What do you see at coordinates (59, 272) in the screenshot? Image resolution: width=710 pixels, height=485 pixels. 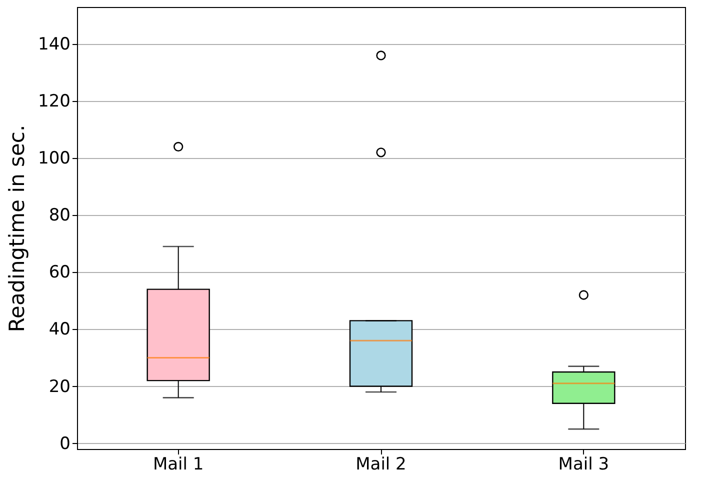 I see `y-tick-label: 60` at bounding box center [59, 272].